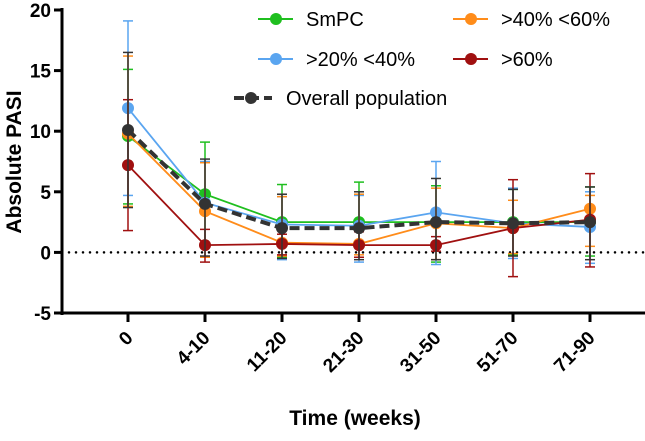 This screenshot has height=441, width=645. Describe the element at coordinates (360, 60) in the screenshot. I see `legend-label: >20% <40%` at that location.